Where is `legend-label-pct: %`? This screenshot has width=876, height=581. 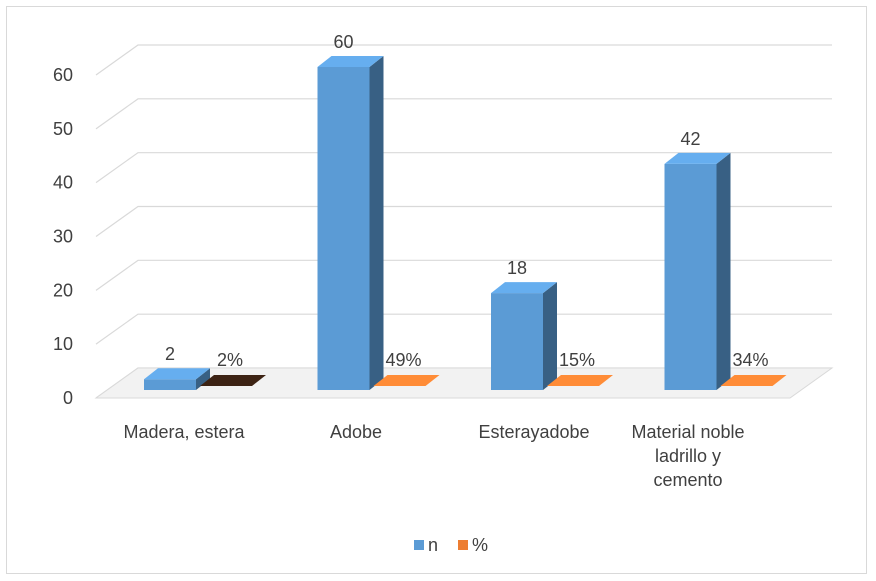 legend-label-pct: % is located at coordinates (480, 545).